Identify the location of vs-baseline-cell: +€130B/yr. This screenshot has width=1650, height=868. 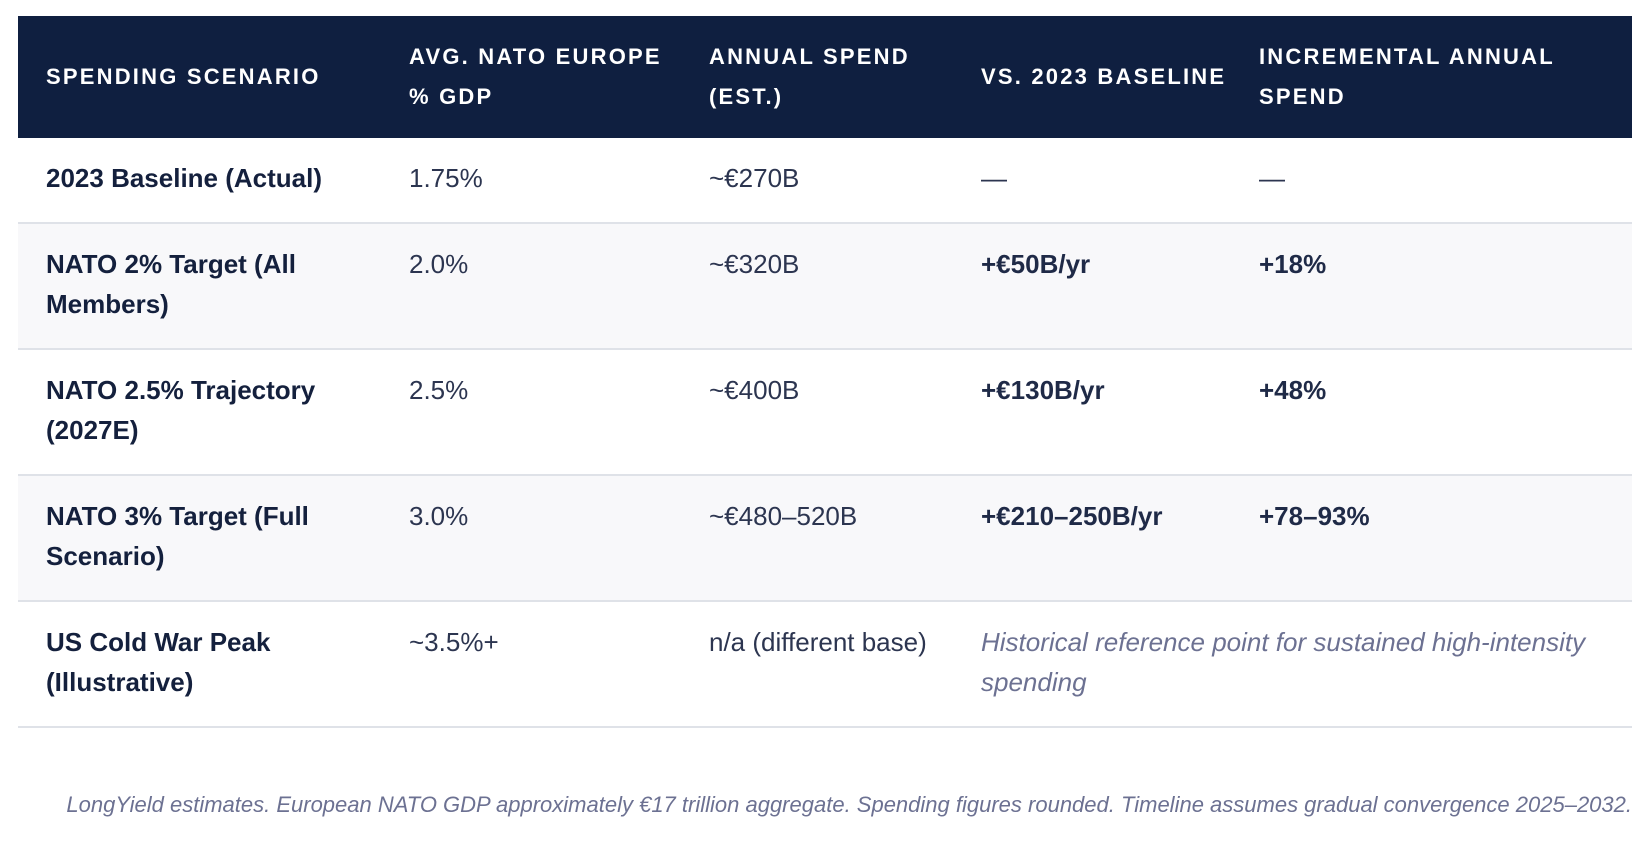
(1092, 412).